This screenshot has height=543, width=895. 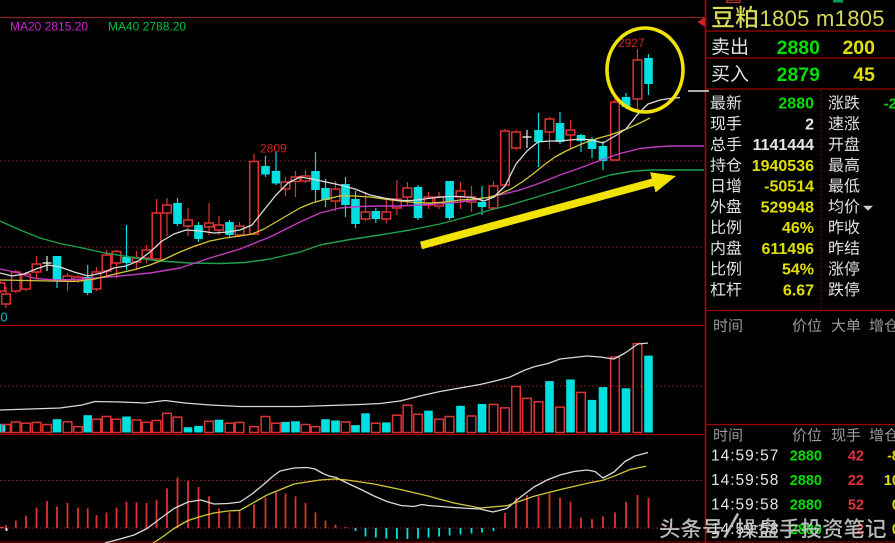 What do you see at coordinates (856, 481) in the screenshot?
I see `svg-text: 22` at bounding box center [856, 481].